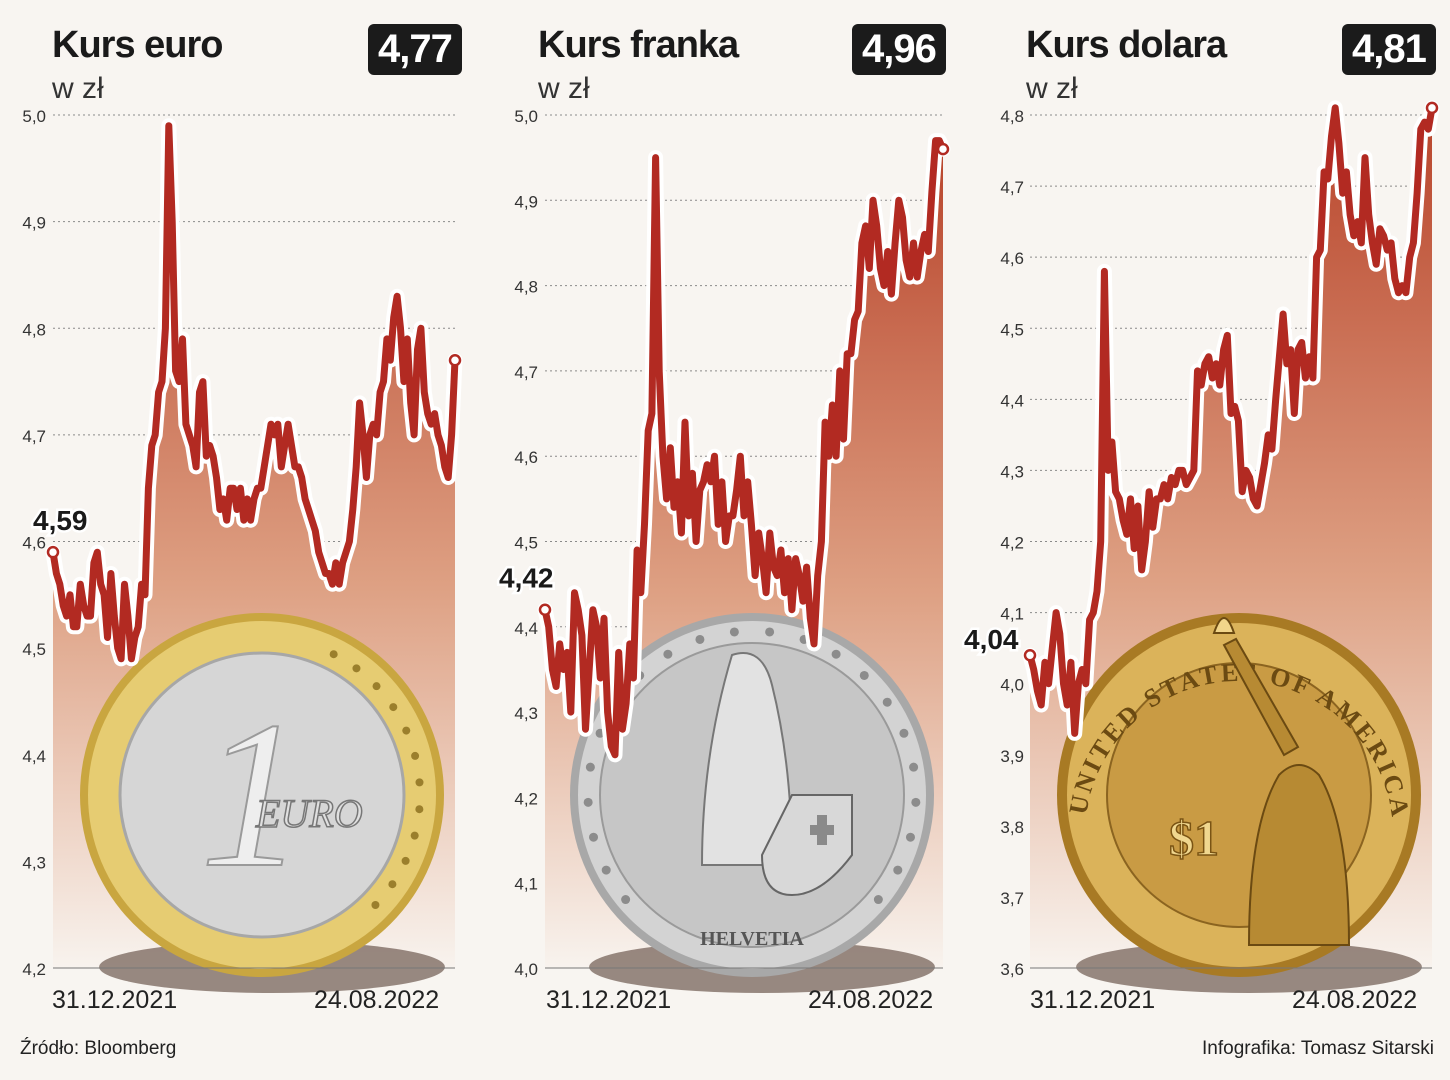  Describe the element at coordinates (309, 813) in the screenshot. I see `coin-label: EURO` at that location.